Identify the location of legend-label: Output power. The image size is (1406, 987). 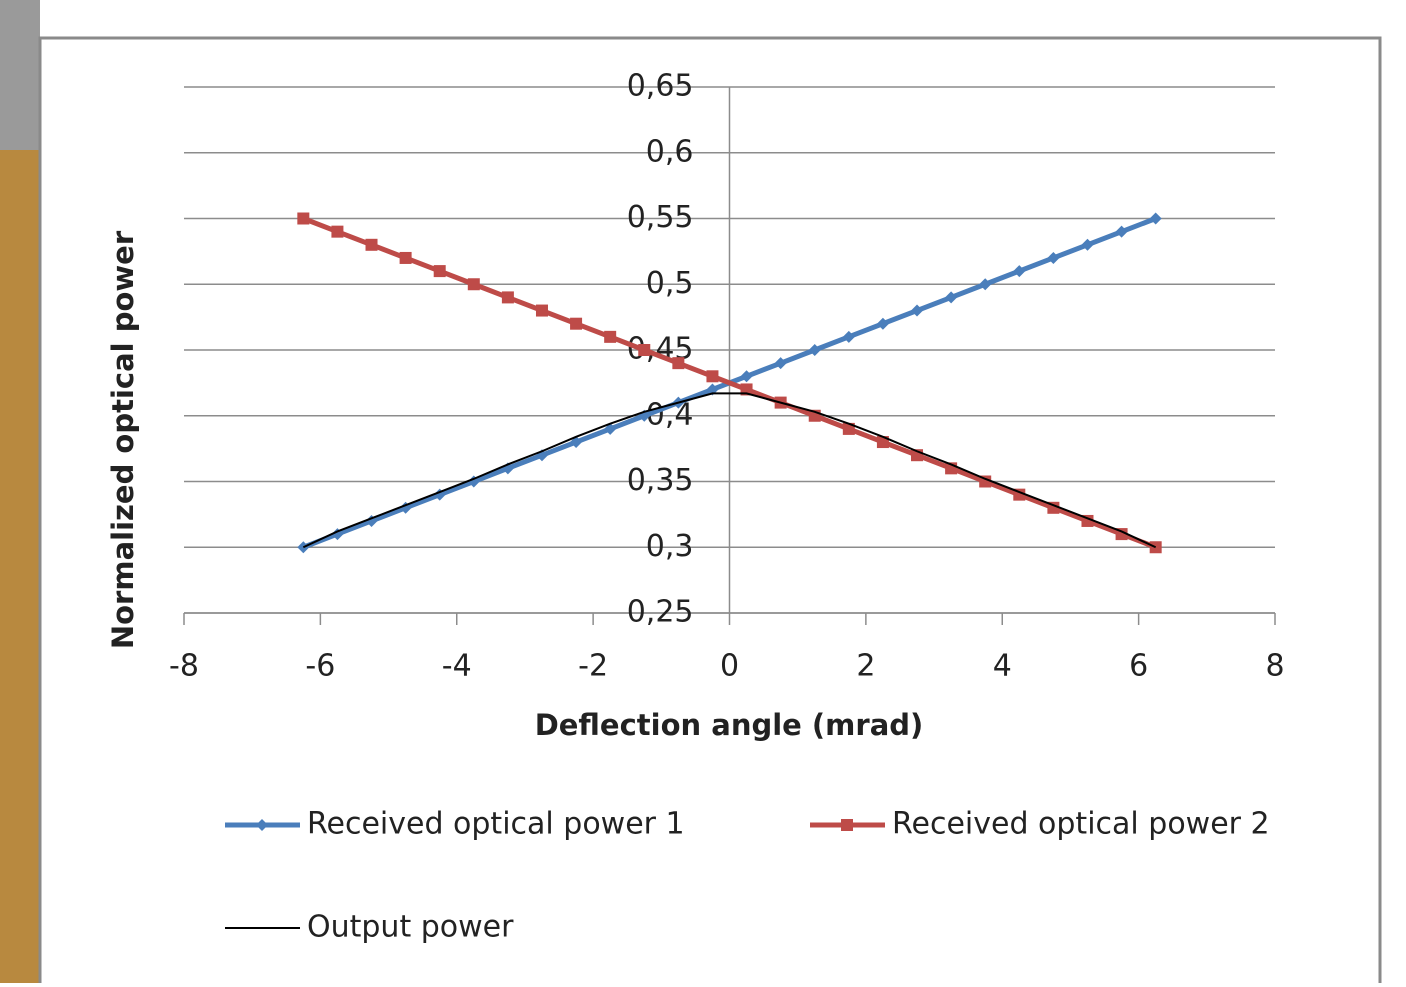
(410, 927).